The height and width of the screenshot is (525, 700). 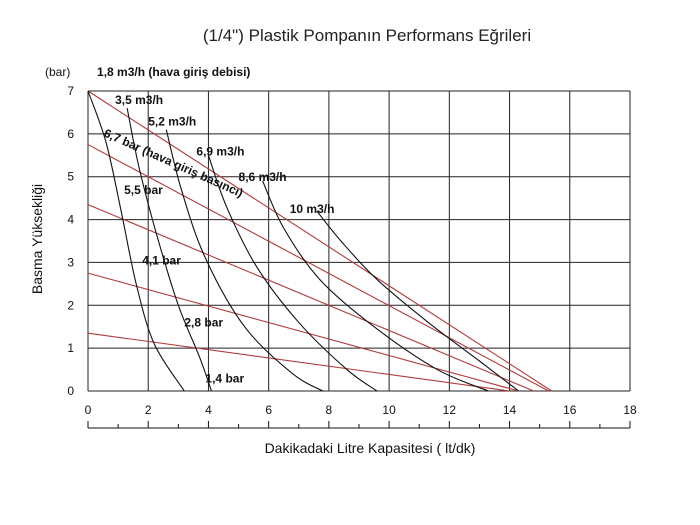 What do you see at coordinates (148, 410) in the screenshot?
I see `x-tick-label: 2` at bounding box center [148, 410].